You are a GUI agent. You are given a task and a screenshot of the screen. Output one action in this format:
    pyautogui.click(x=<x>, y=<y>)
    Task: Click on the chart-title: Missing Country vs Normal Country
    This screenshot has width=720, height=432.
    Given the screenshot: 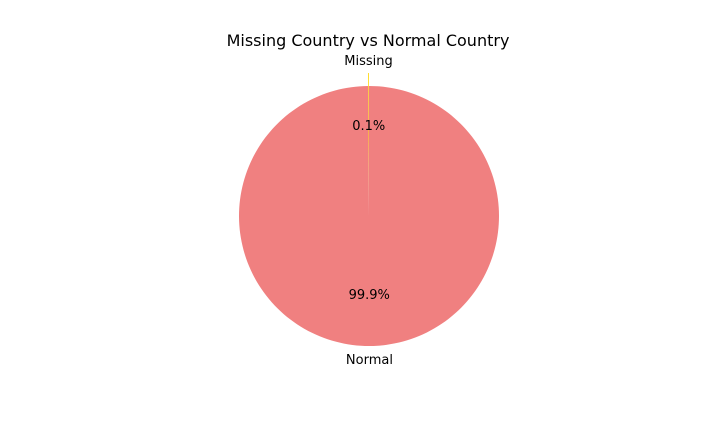 What is the action you would take?
    pyautogui.click(x=368, y=40)
    